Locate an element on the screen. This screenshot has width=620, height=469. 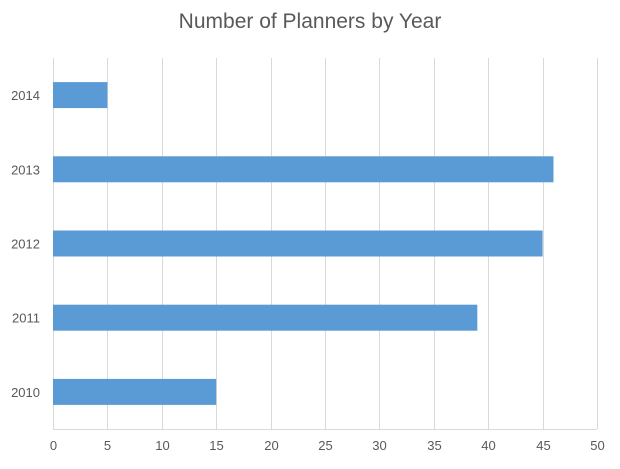
chart-title: Number of Planners by Year is located at coordinates (310, 21).